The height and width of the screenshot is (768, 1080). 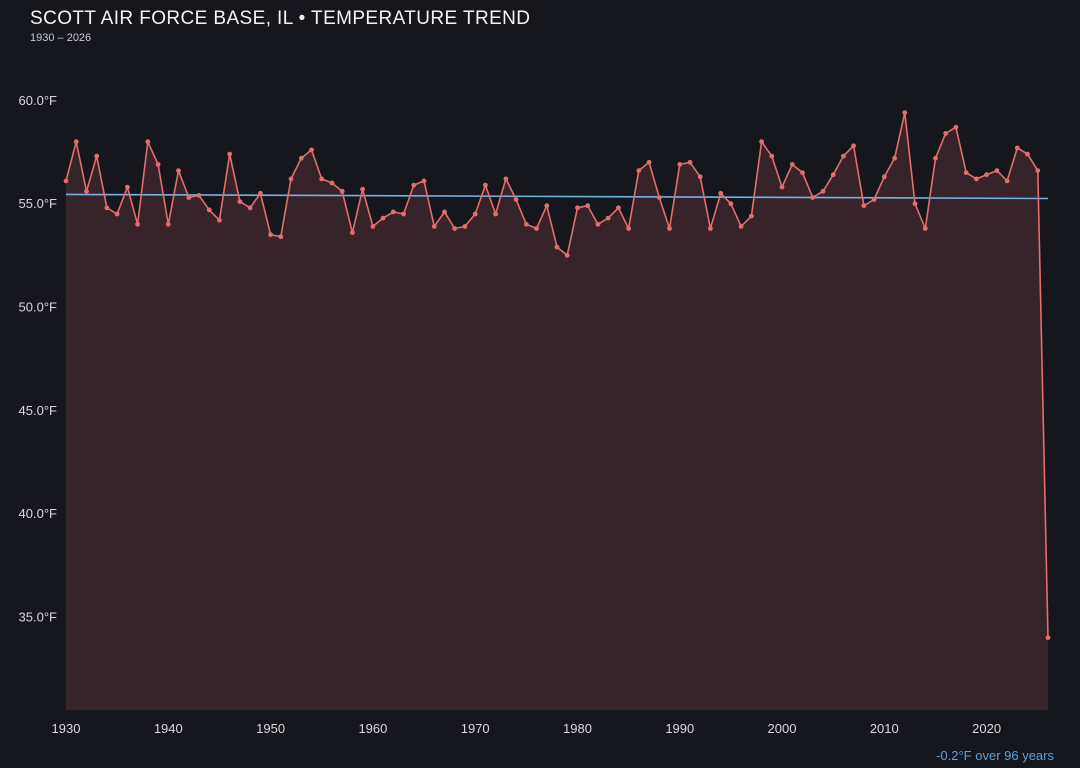 I want to click on y-axis-tick-label: 35.0°F, so click(x=38, y=617).